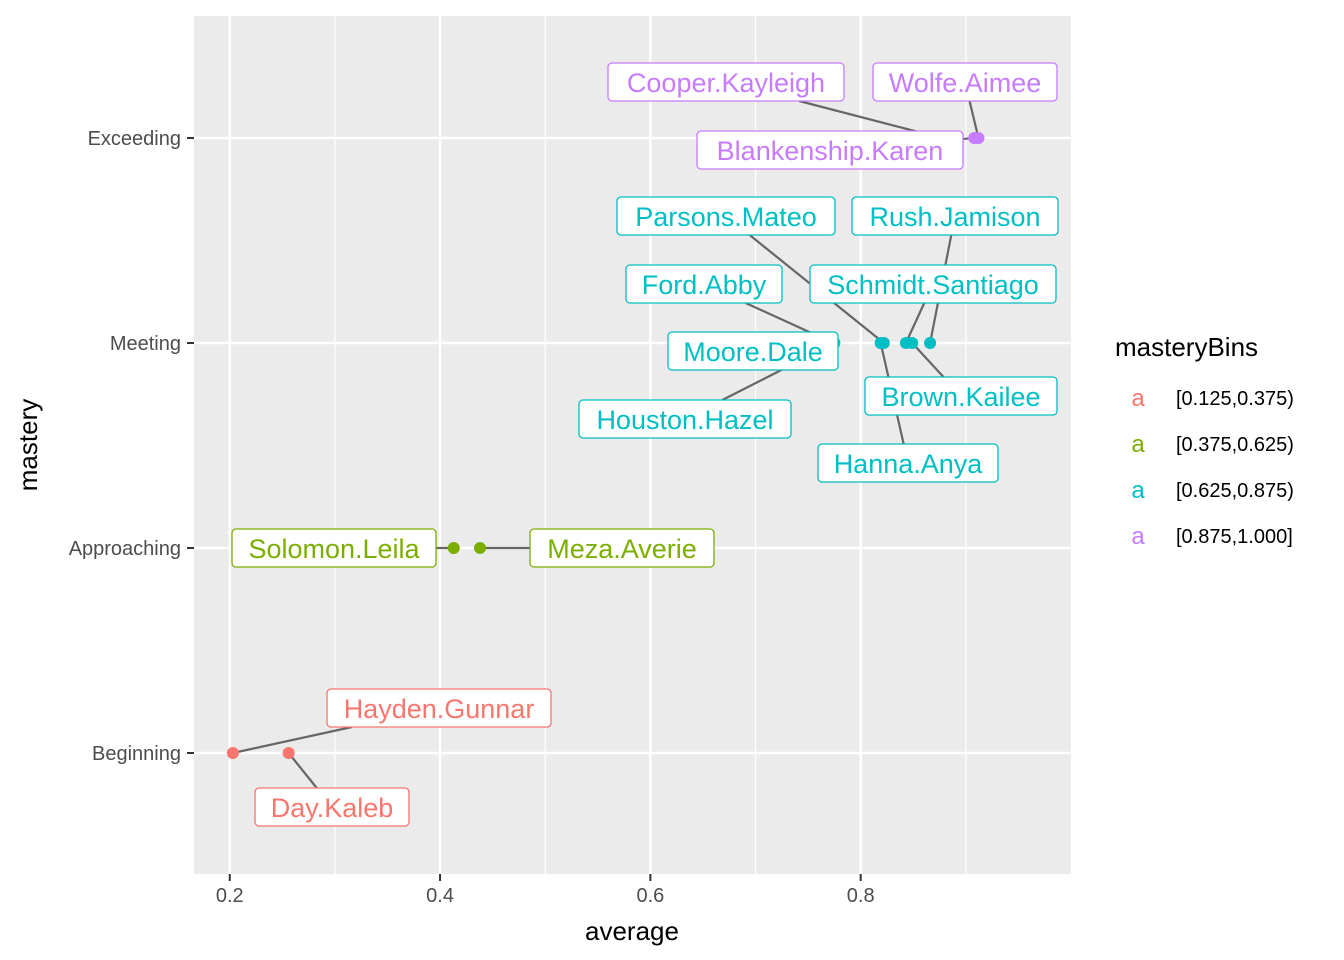  I want to click on y-tick-label: Beginning, so click(136, 754).